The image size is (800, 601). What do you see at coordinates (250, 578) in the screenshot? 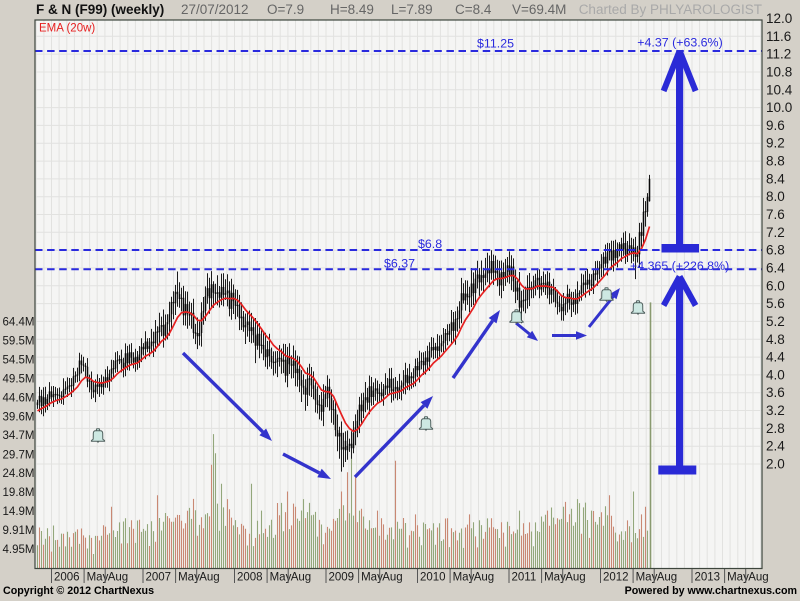
I see `svg-text: 2008` at bounding box center [250, 578].